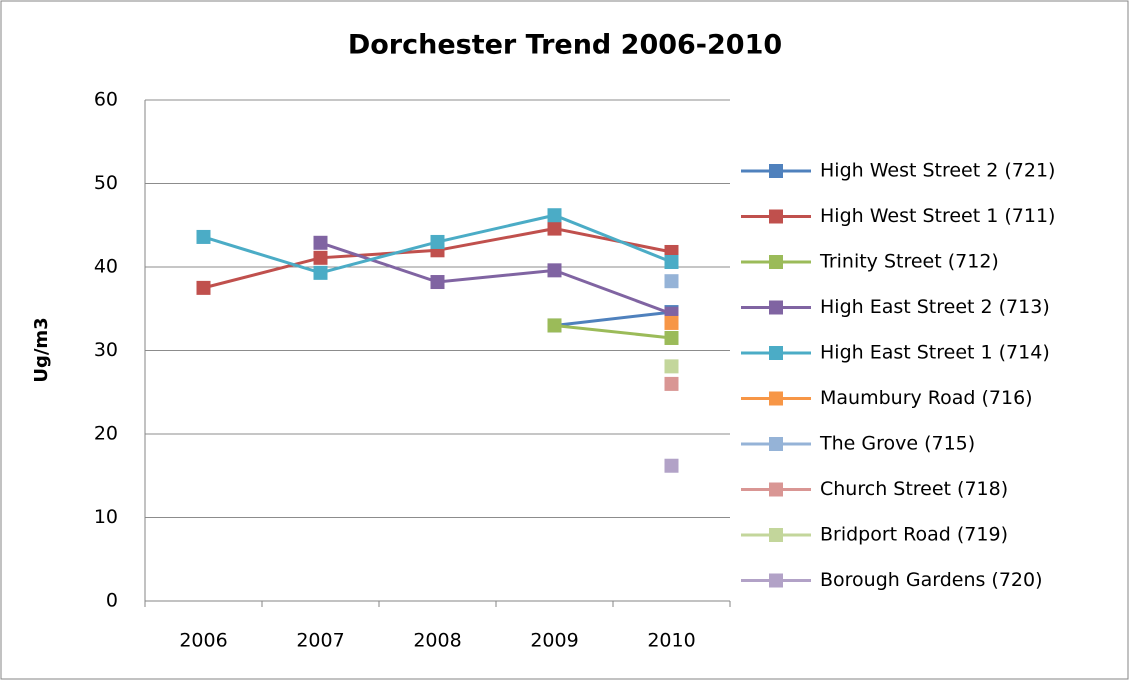 The height and width of the screenshot is (681, 1130). What do you see at coordinates (914, 489) in the screenshot?
I see `legend-label: Church Street (718)` at bounding box center [914, 489].